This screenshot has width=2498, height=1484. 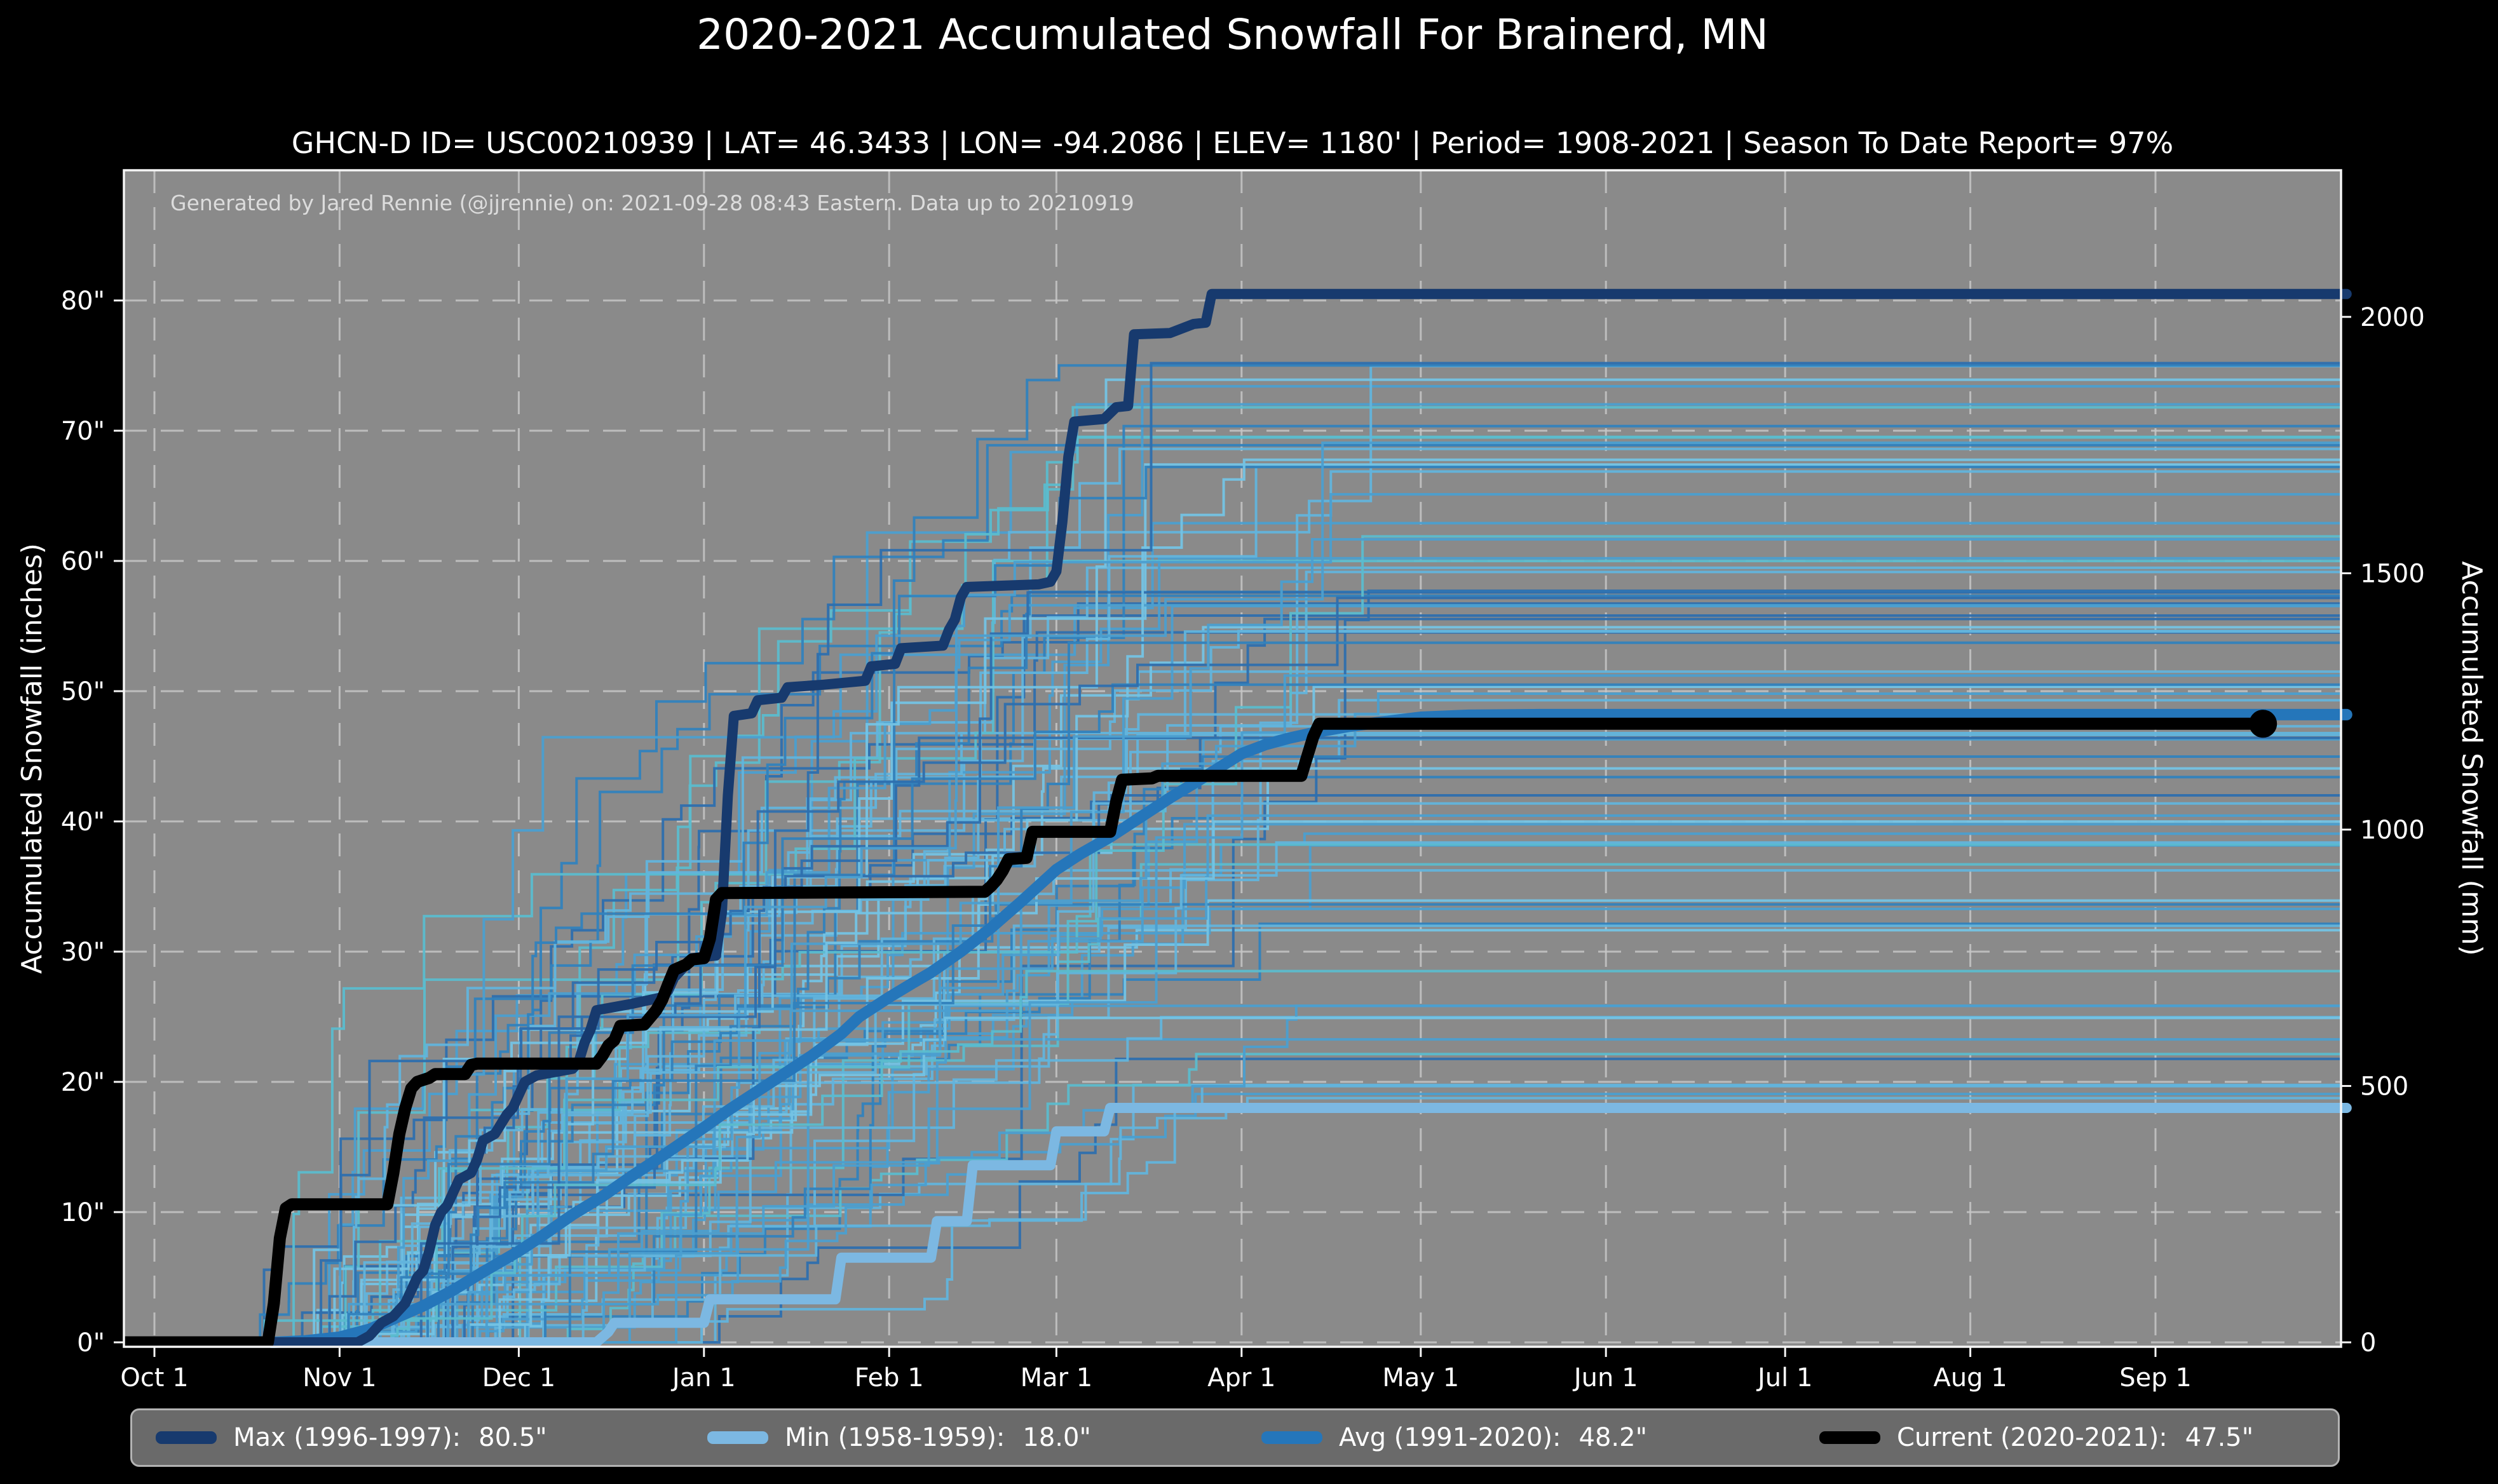 What do you see at coordinates (2032, 1437) in the screenshot?
I see `legend-label-current: Current (2020-2021):` at bounding box center [2032, 1437].